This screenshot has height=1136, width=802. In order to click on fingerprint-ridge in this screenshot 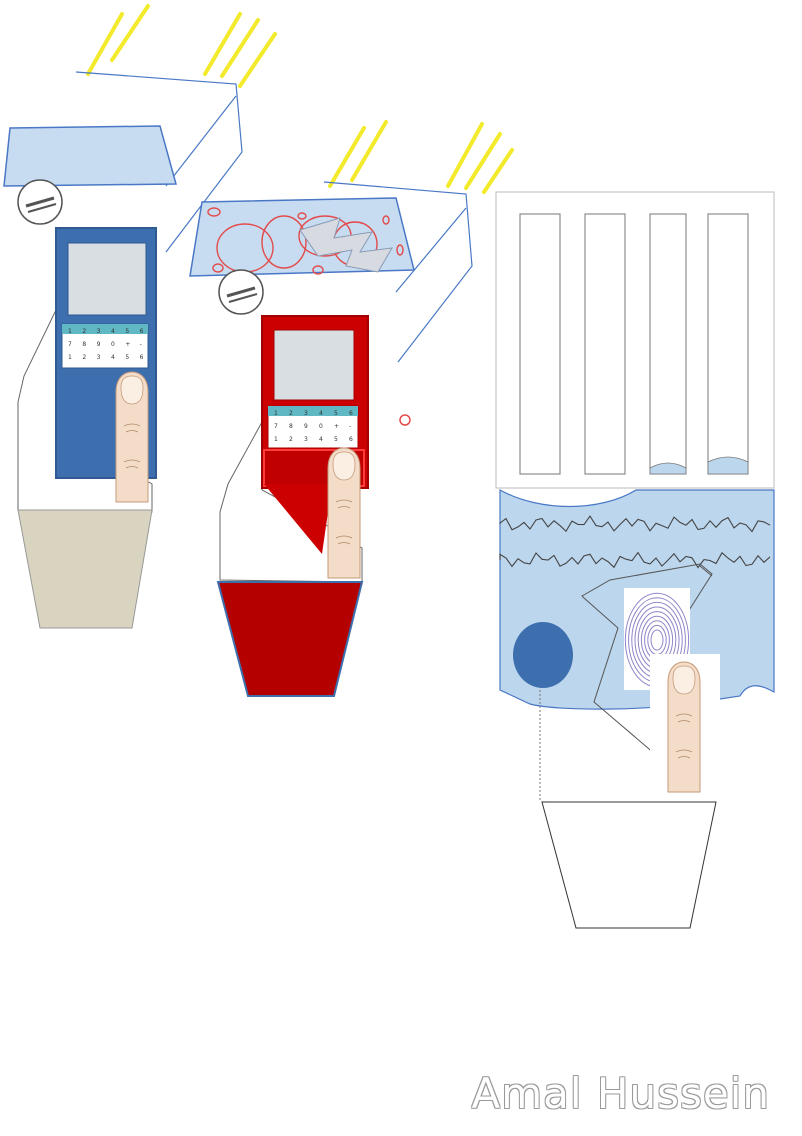, I will do `click(657, 640)`.